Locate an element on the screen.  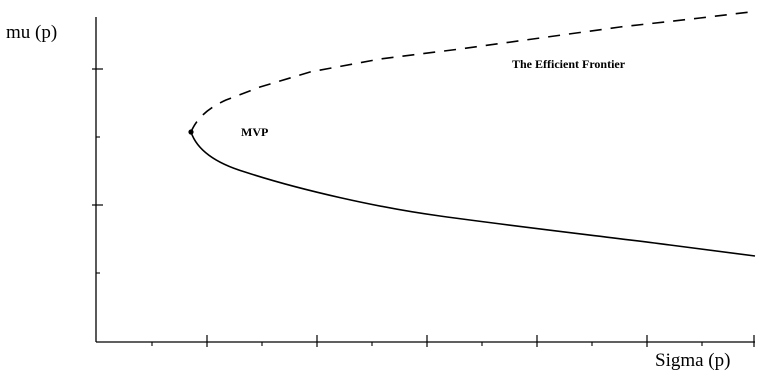
x-axis-label: Sigma (p) is located at coordinates (692, 360).